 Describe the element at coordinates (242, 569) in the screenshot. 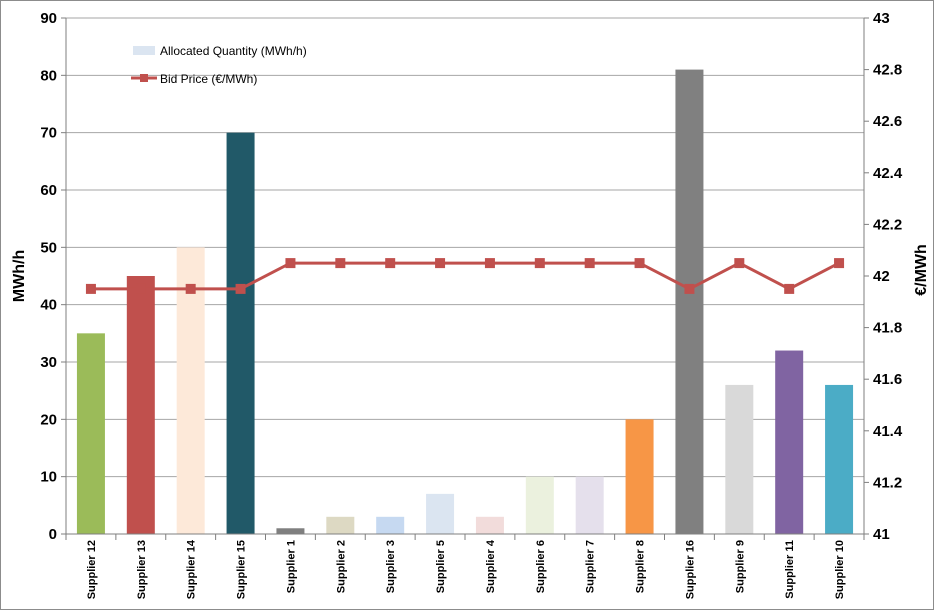

I see `category-label: Supplier 15` at that location.